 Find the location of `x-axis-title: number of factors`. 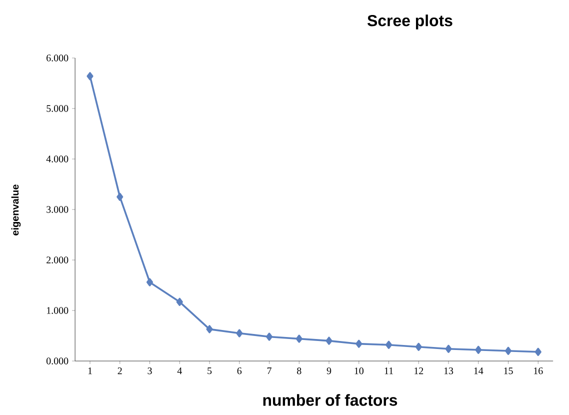

x-axis-title: number of factors is located at coordinates (330, 400).